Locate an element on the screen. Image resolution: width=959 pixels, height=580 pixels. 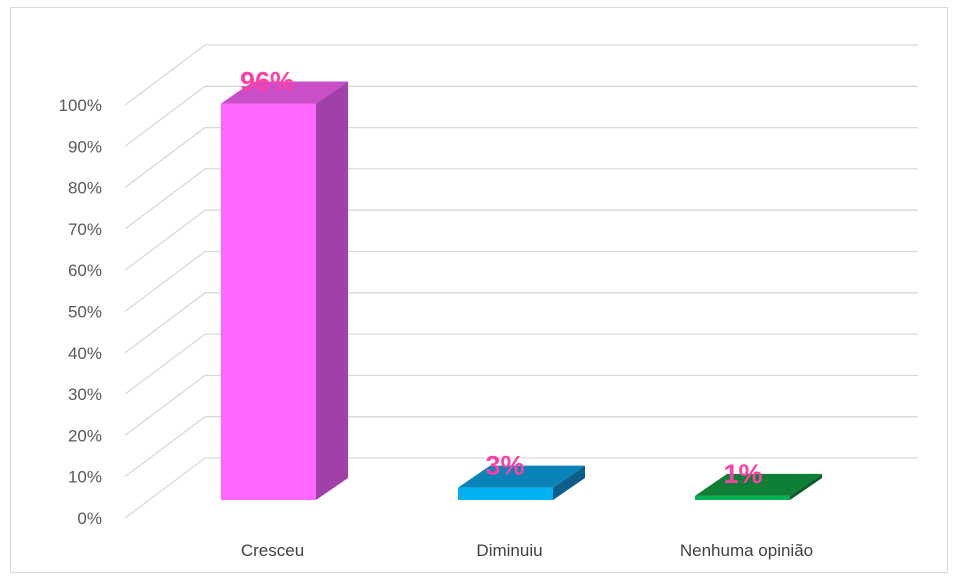
y-tick-label: 80% is located at coordinates (85, 188).